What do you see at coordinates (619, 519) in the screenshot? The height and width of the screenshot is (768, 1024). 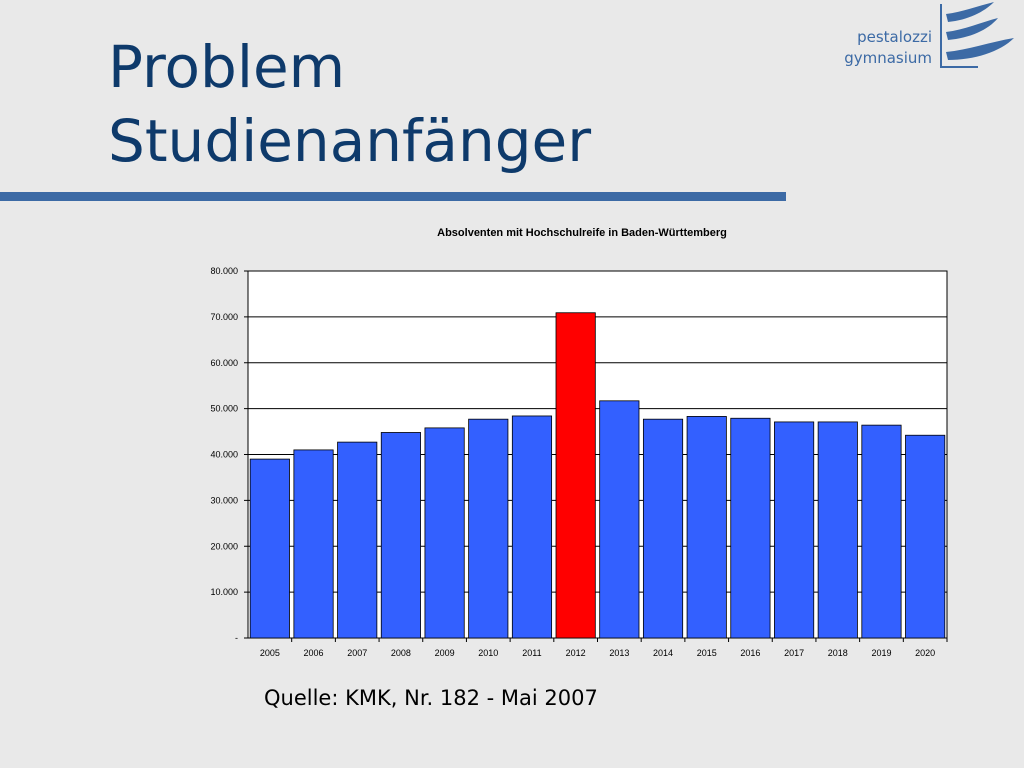 I see `bar-2013` at bounding box center [619, 519].